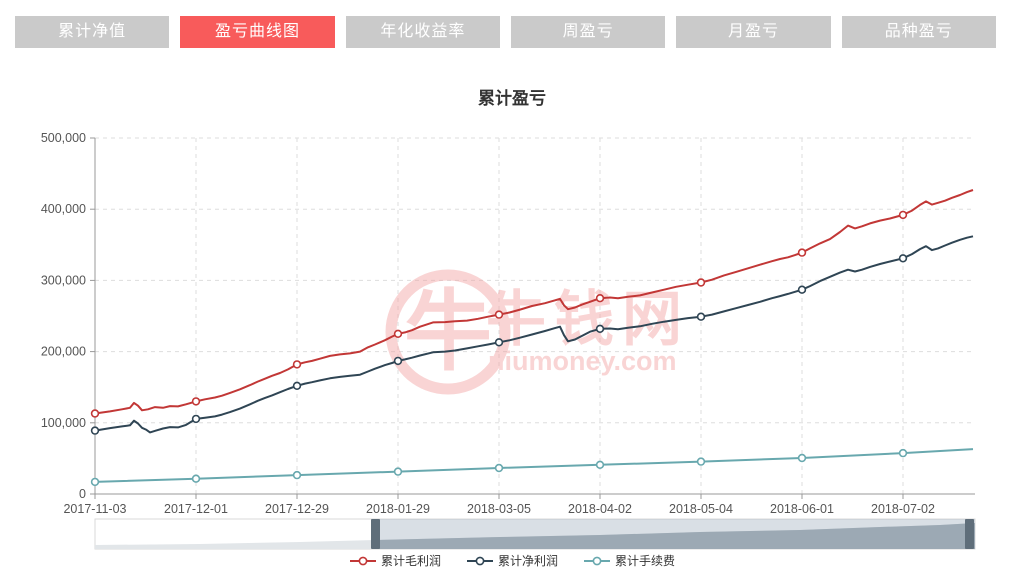 Image resolution: width=1025 pixels, height=581 pixels. I want to click on tab-2: 年化收益率, so click(422, 32).